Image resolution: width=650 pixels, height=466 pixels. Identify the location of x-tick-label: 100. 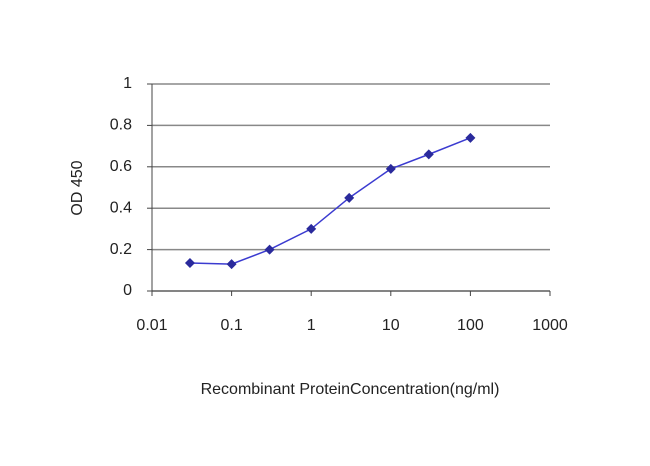
(470, 325).